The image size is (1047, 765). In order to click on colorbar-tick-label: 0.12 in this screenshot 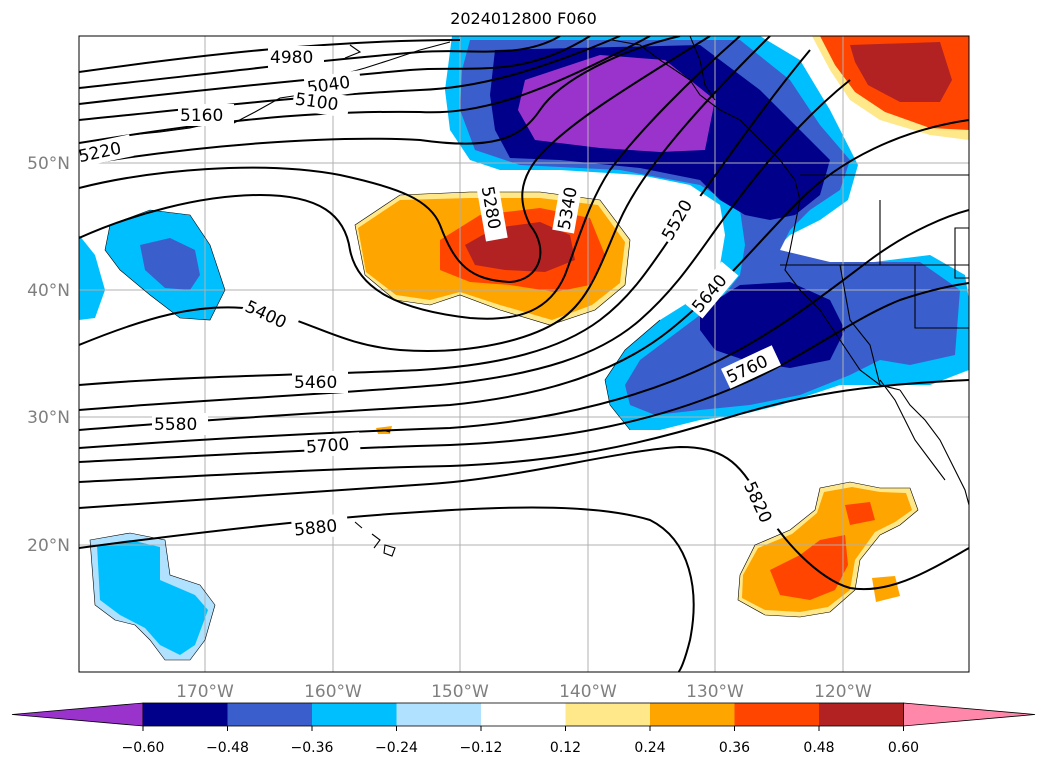, I will do `click(565, 748)`.